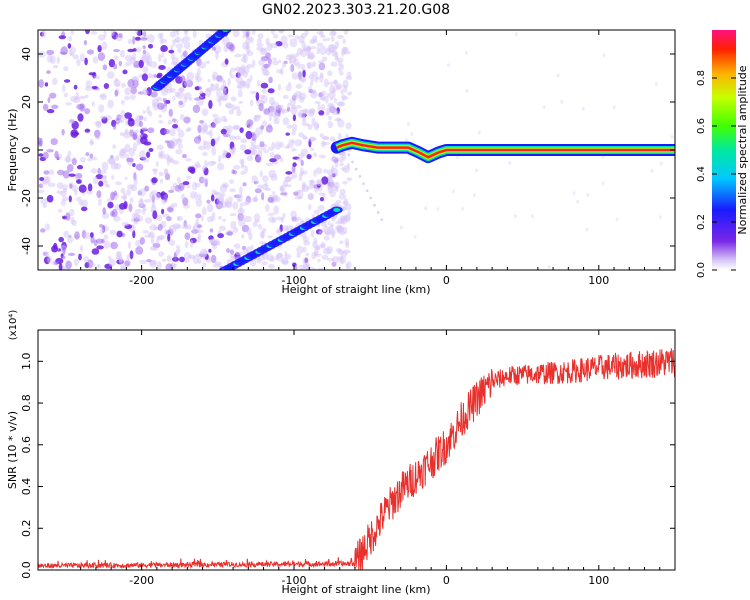  Describe the element at coordinates (356, 10) in the screenshot. I see `figure-title: GN02.2023.303.21.20.G08` at that location.